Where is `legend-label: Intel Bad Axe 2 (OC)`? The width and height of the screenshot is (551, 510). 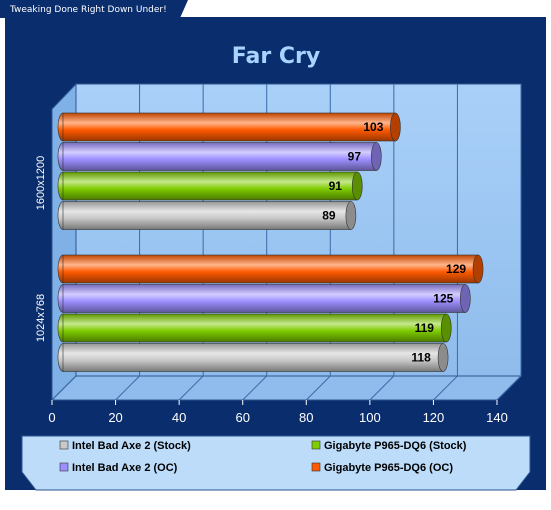
legend-label: Intel Bad Axe 2 (OC) is located at coordinates (125, 468).